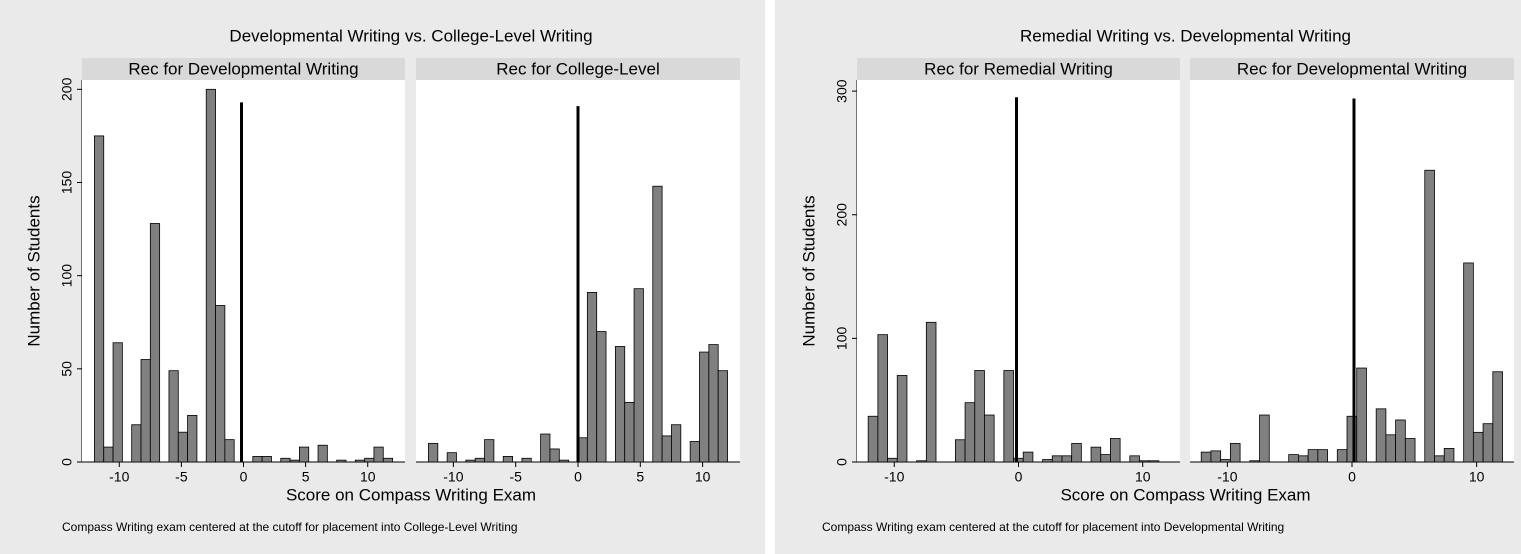  I want to click on y-tick-label: 200, so click(842, 215).